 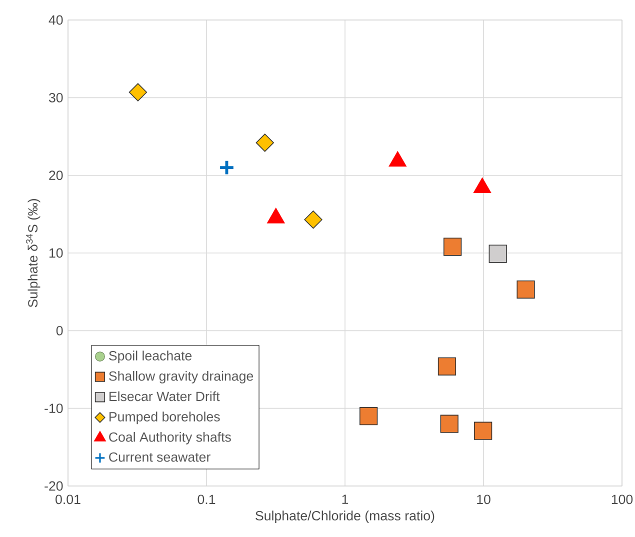 I want to click on y-tick-label: 20, so click(x=56, y=175).